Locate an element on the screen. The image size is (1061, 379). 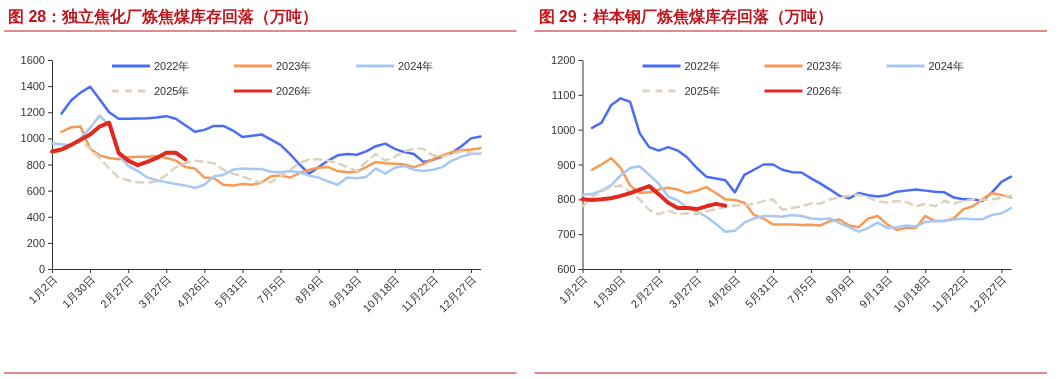
y-tick-label: 0 is located at coordinates (41, 269).